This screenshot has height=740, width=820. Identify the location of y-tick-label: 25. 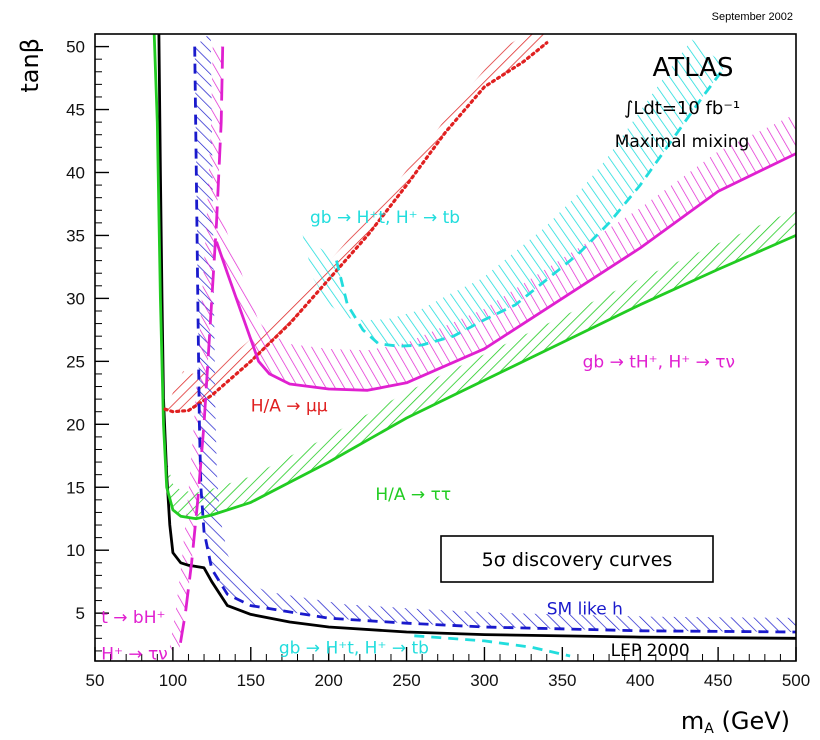
(75, 361).